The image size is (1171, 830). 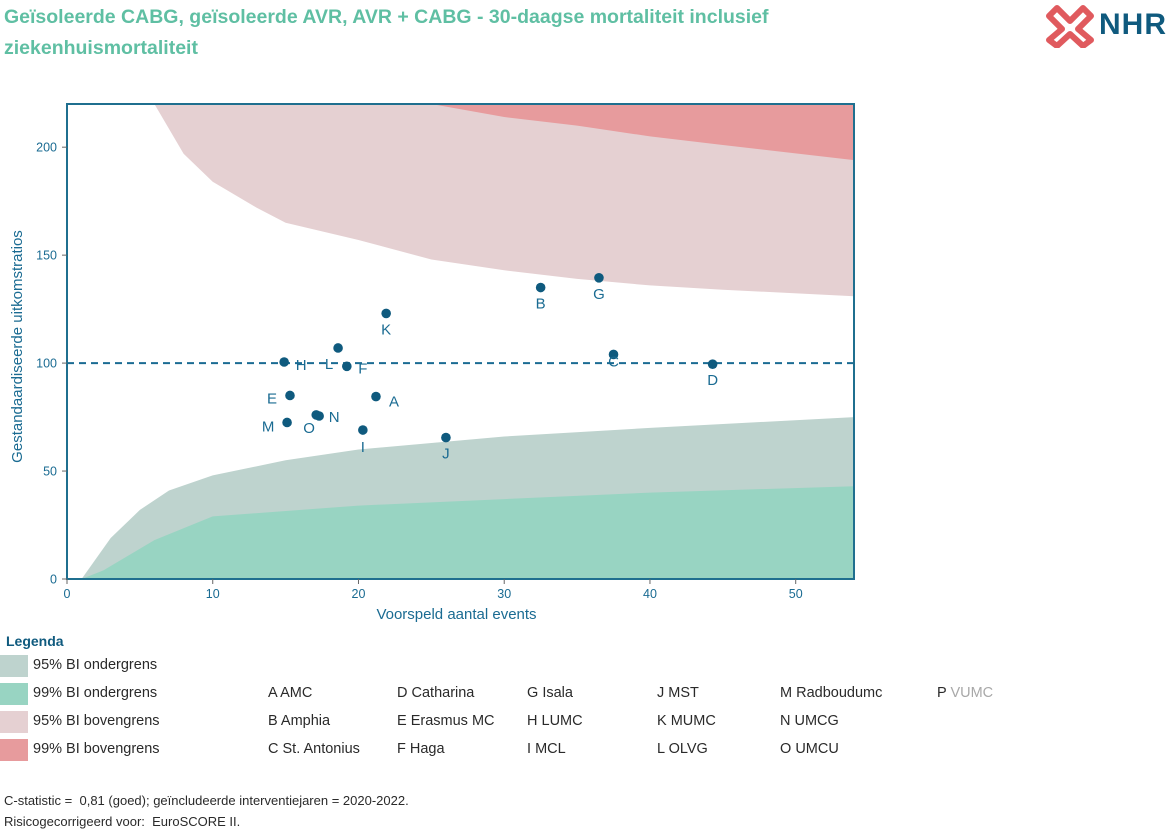 I want to click on x-axis-label: Voorspeld aantal events, so click(x=456, y=614).